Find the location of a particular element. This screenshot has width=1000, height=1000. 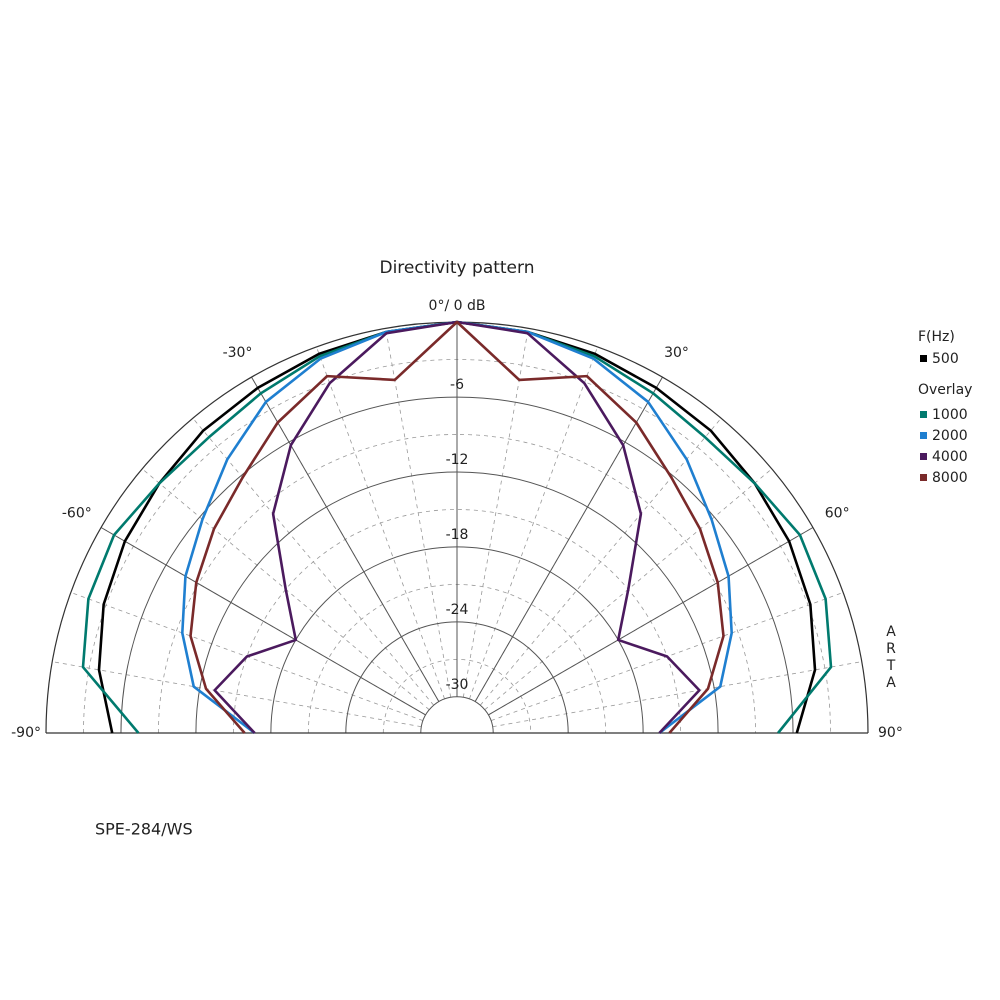

subtitle: SPE-284/WS is located at coordinates (144, 829).